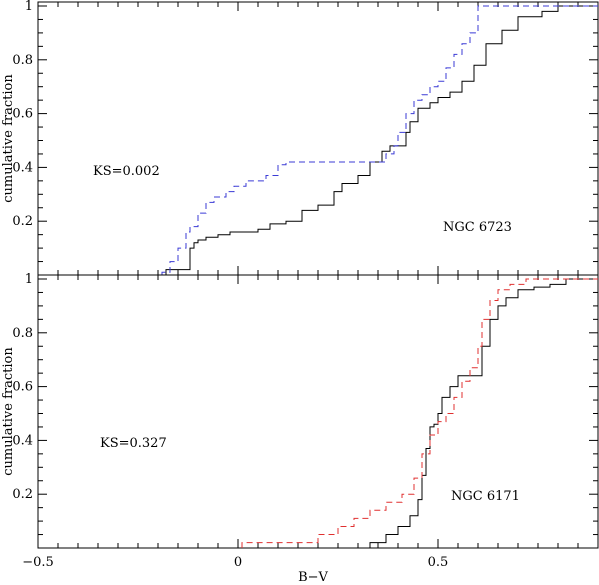 The width and height of the screenshot is (599, 585). What do you see at coordinates (438, 562) in the screenshot?
I see `x-tick-label: 0.5` at bounding box center [438, 562].